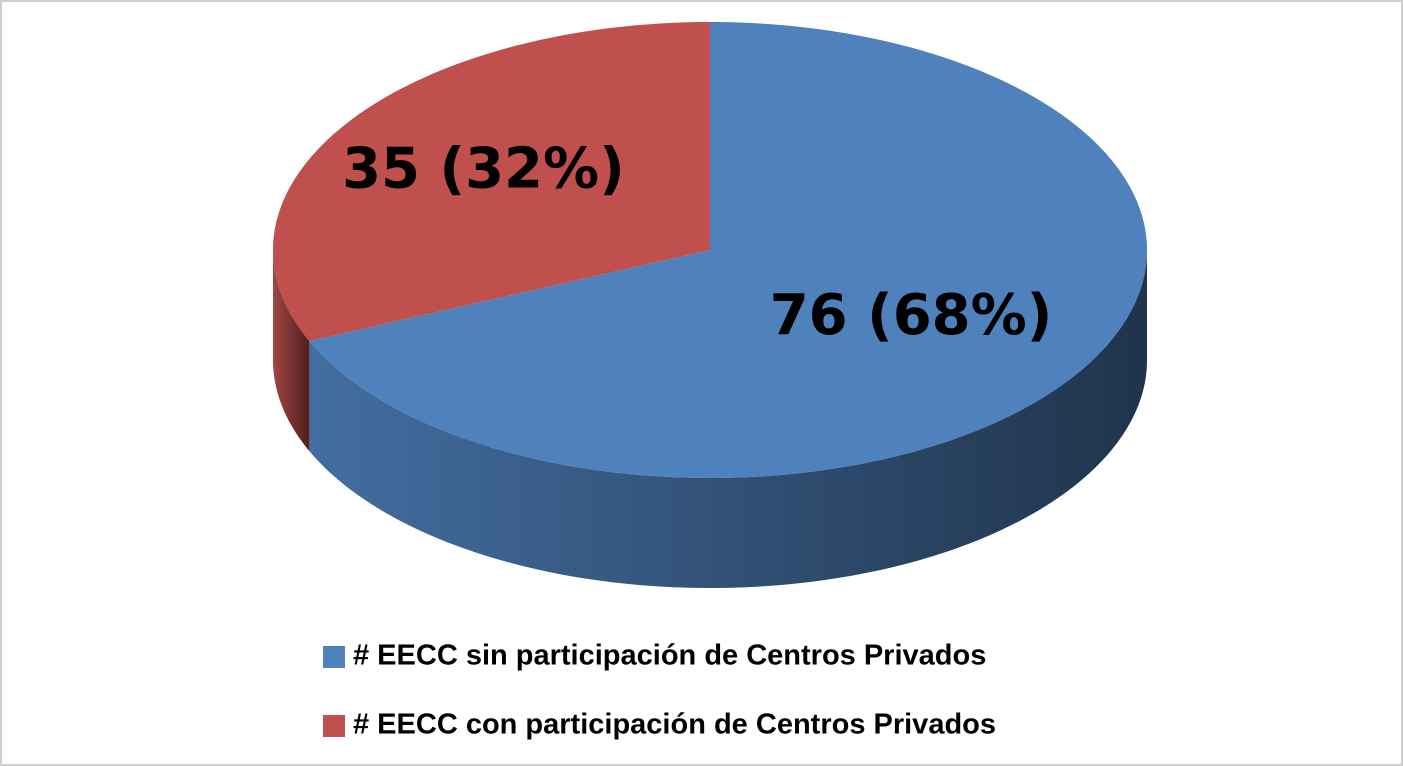 This screenshot has height=766, width=1403. I want to click on slice-side-shade, so click(291, 350).